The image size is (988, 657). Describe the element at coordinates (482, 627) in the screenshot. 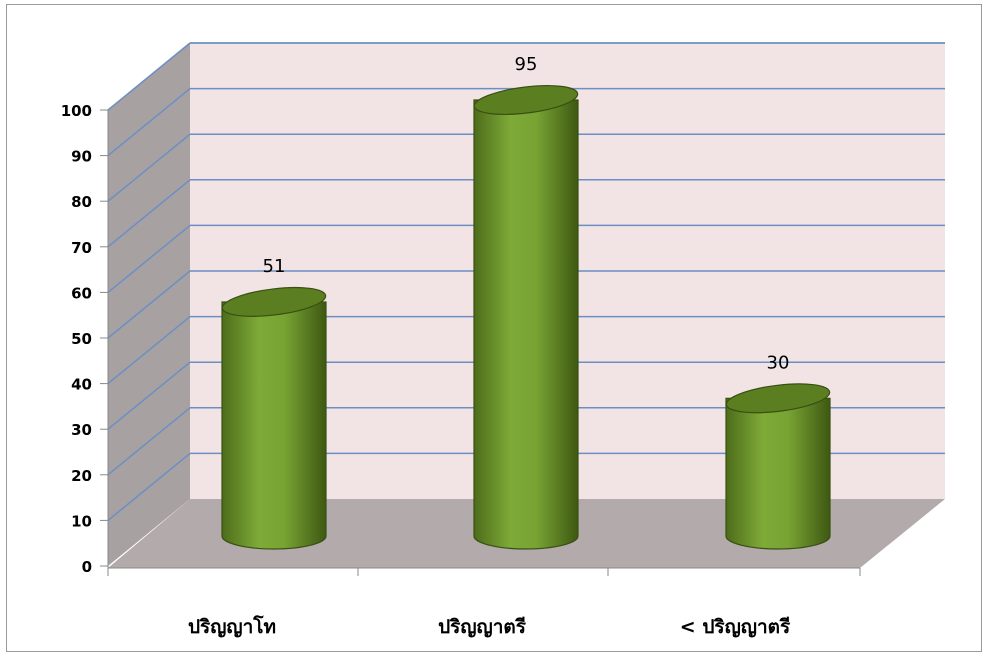

I see `x-category-label: ปริญญาตรี` at that location.